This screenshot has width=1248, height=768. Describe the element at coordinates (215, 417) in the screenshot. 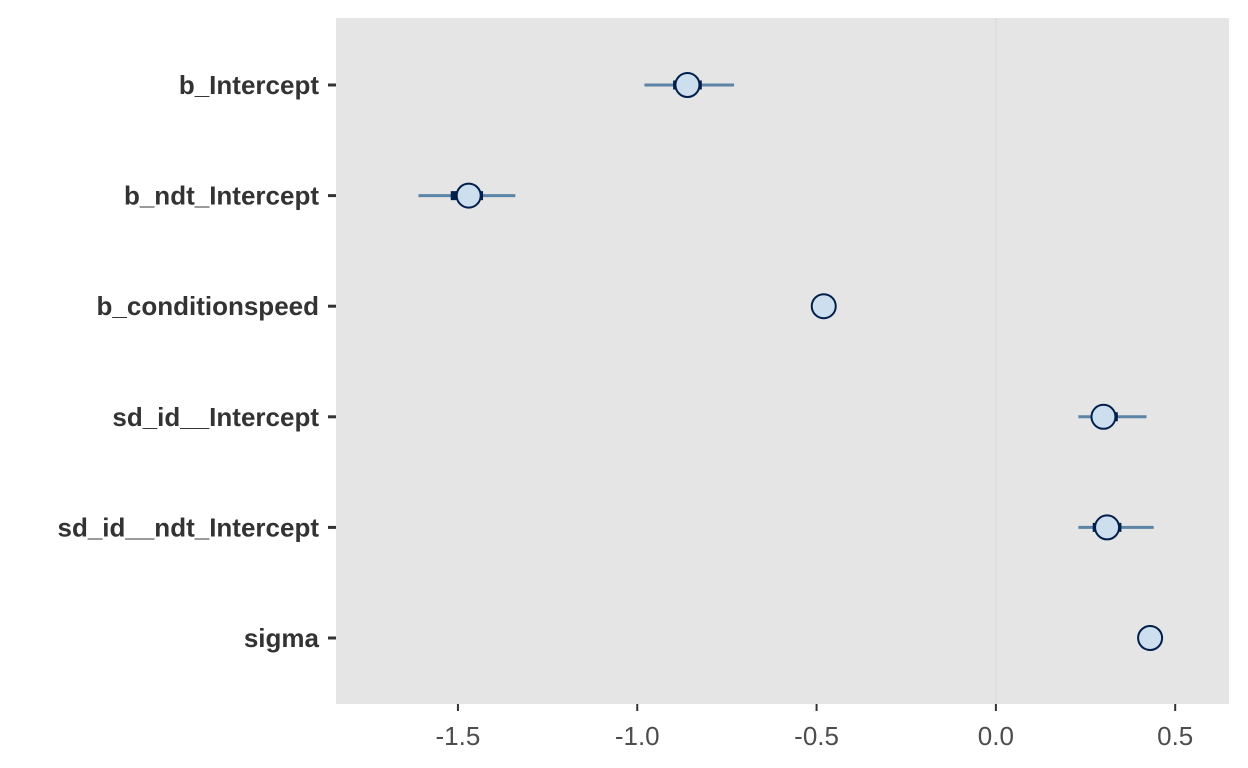

I see `y-tick-label: sd_id__Intercept` at that location.